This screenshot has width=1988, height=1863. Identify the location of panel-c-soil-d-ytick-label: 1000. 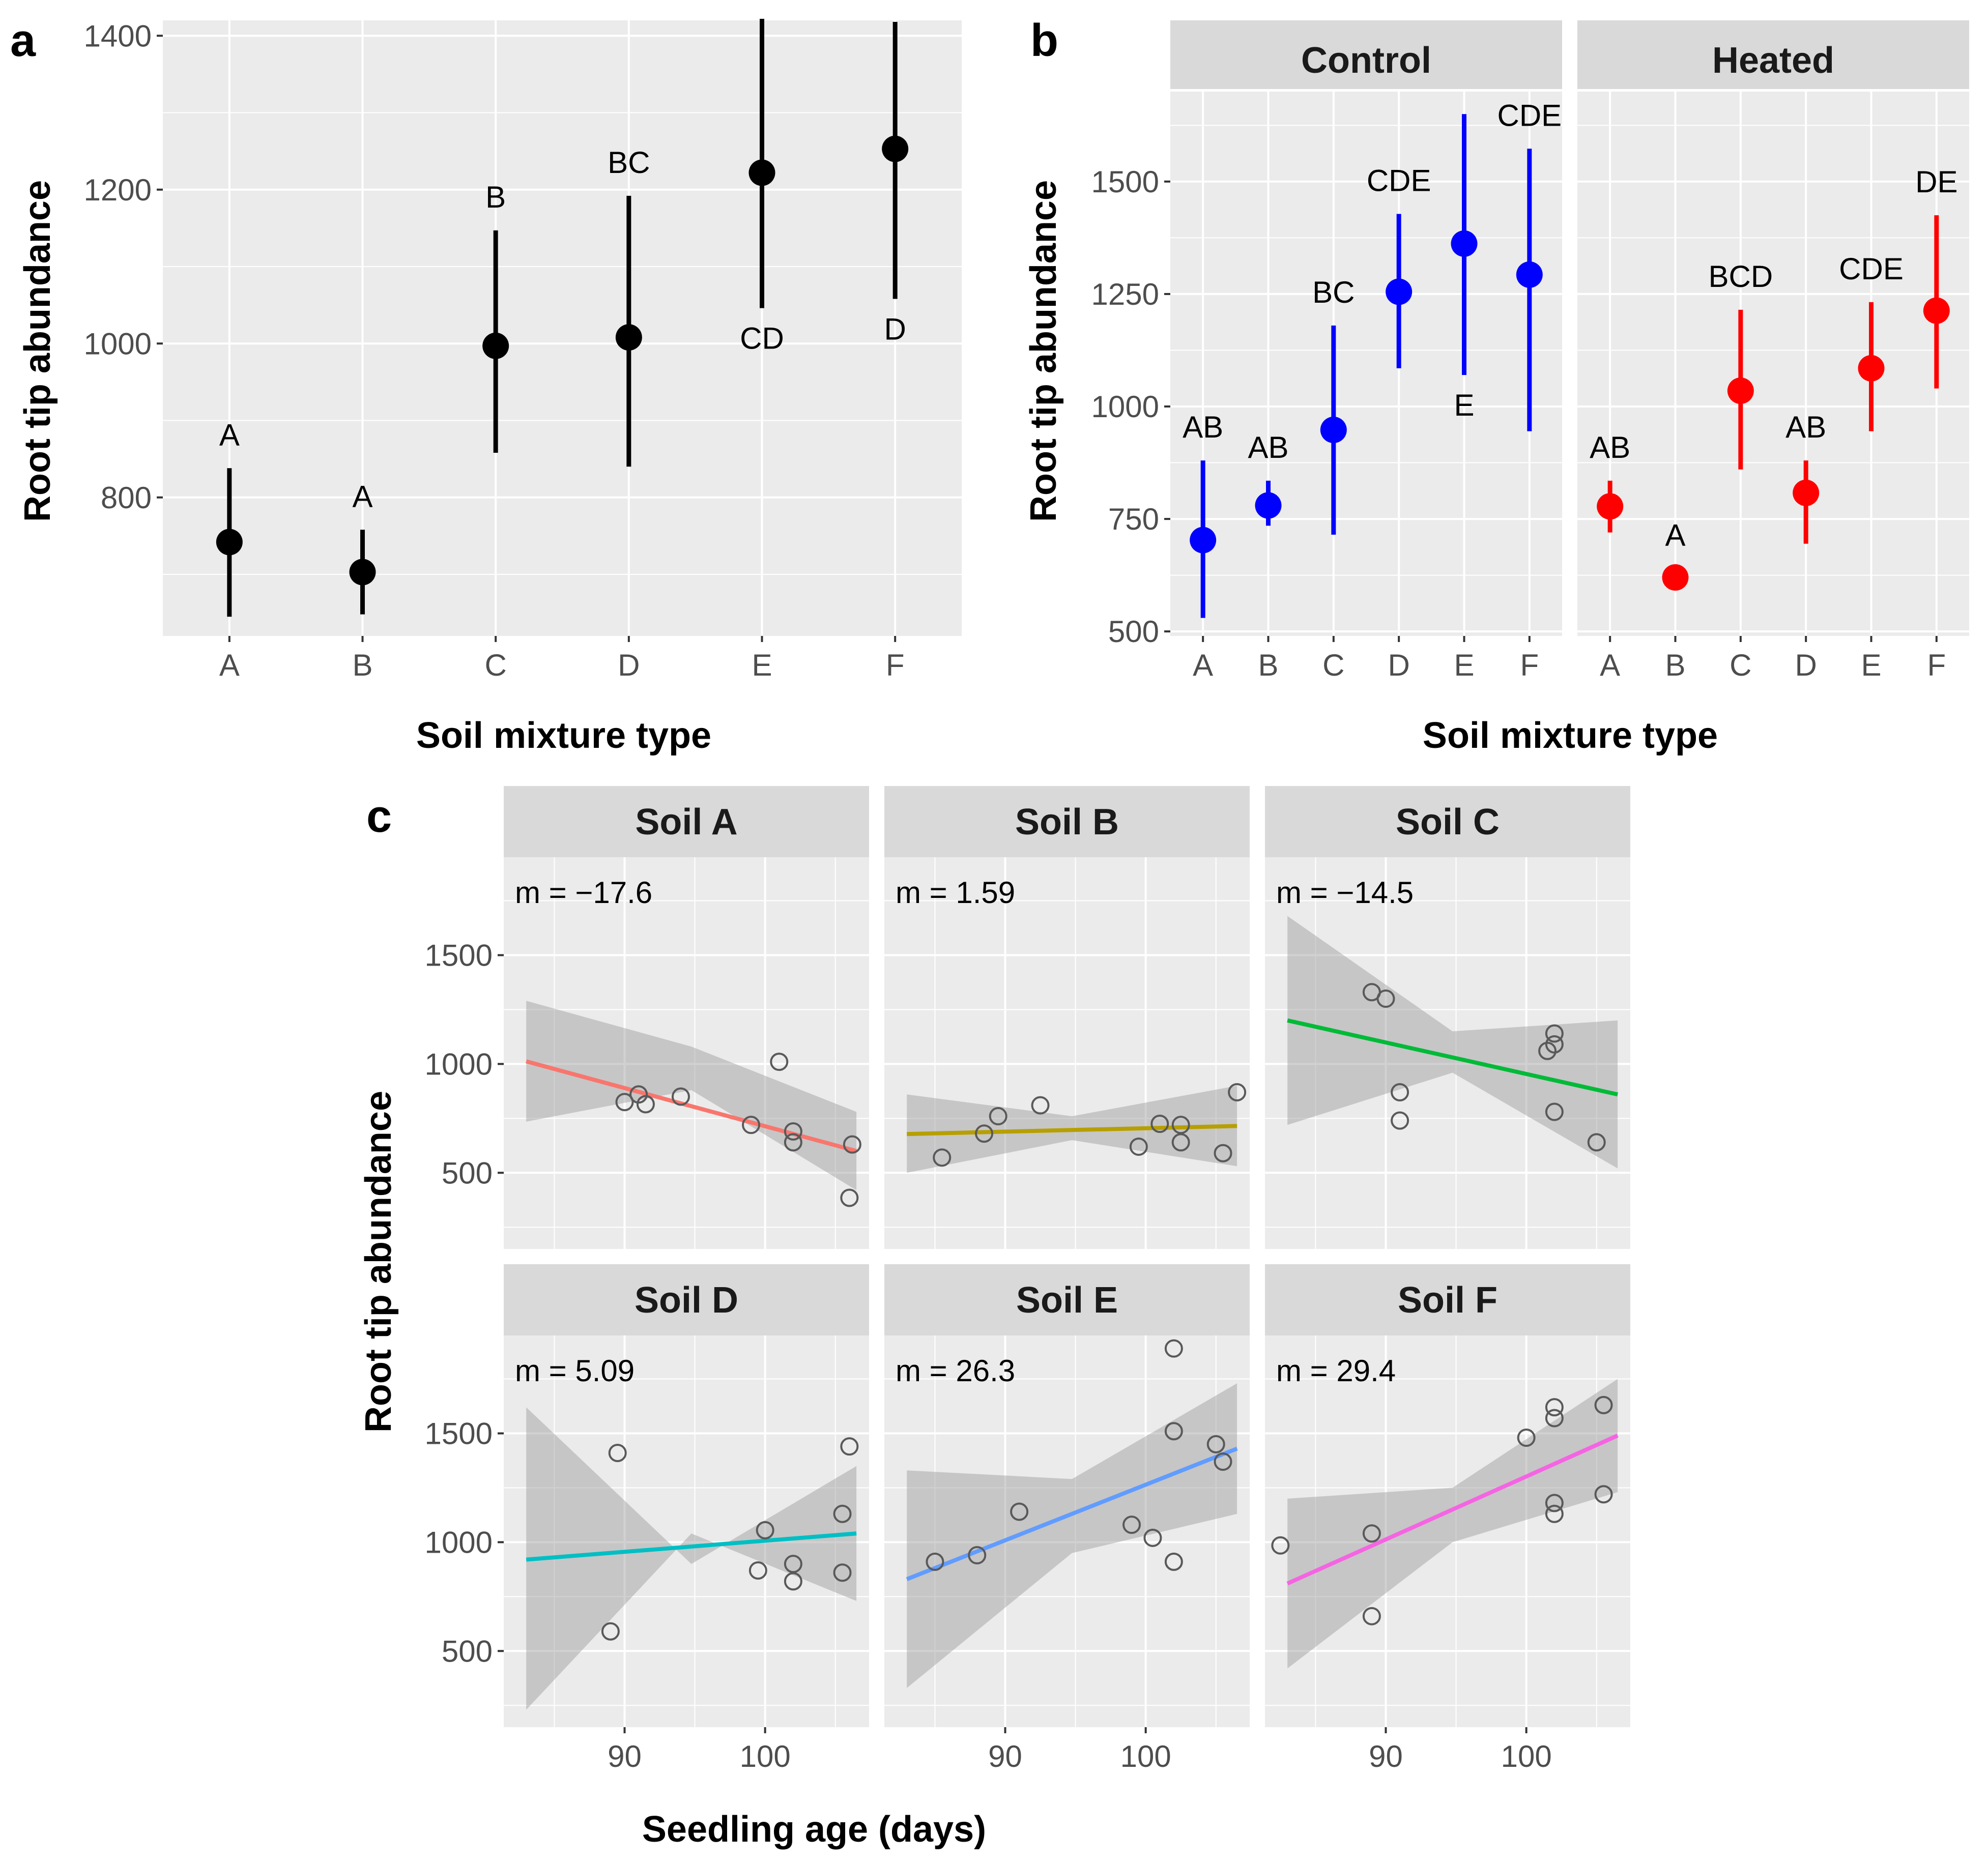
(459, 1542).